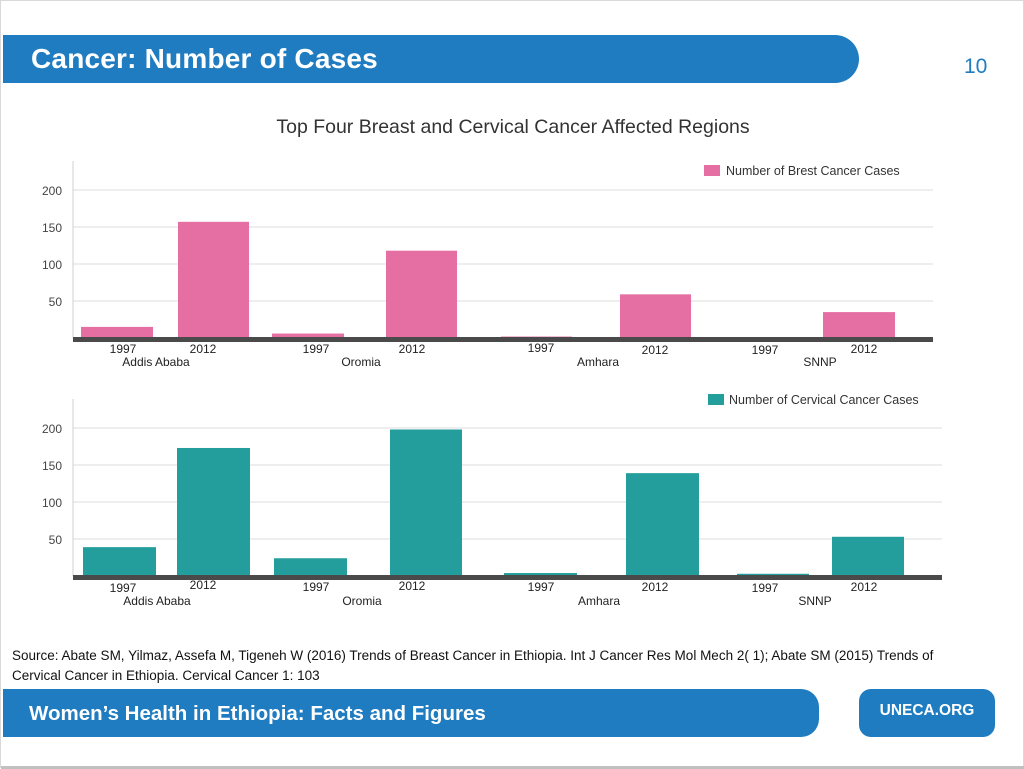  I want to click on footer-bar, so click(411, 713).